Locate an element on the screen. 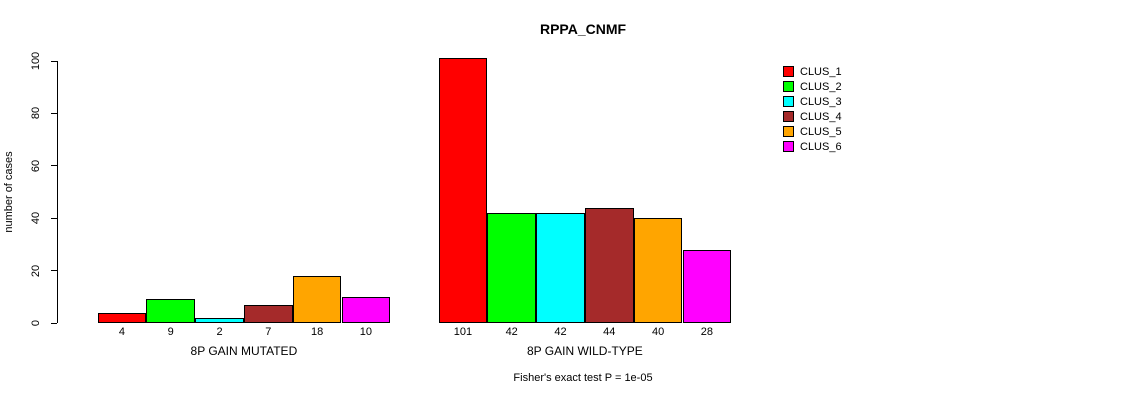 This screenshot has height=400, width=1140. bar-value-label: 28 is located at coordinates (707, 332).